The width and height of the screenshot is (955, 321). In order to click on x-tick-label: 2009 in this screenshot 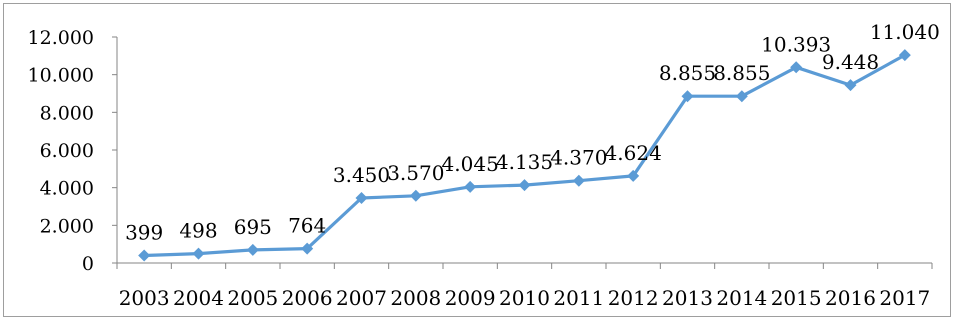, I will do `click(470, 298)`.